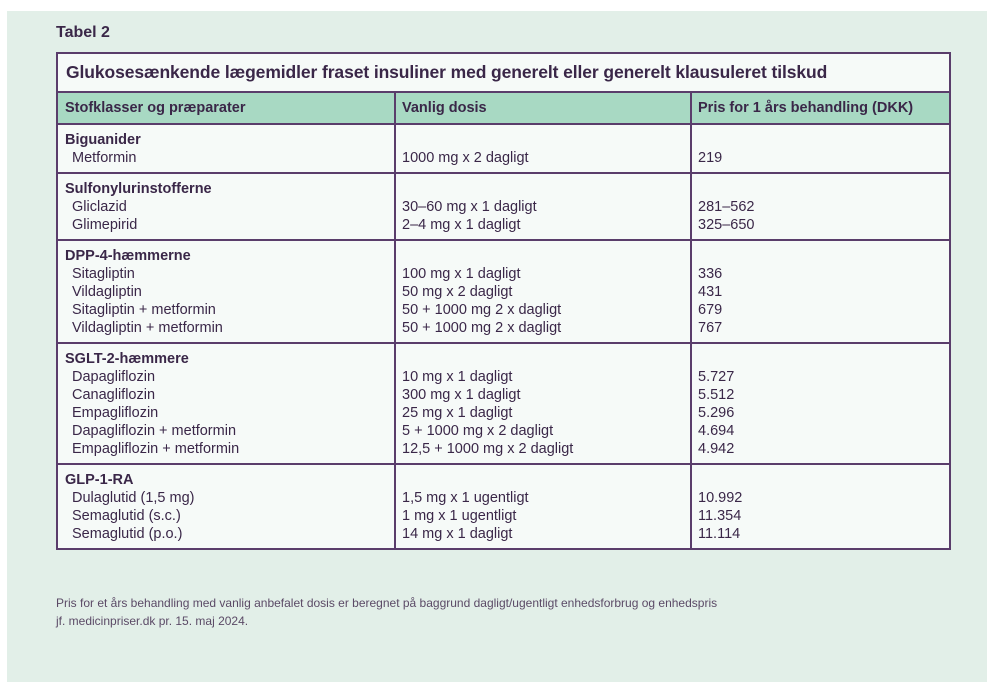  Describe the element at coordinates (726, 207) in the screenshot. I see `drug-price: 281–562` at that location.